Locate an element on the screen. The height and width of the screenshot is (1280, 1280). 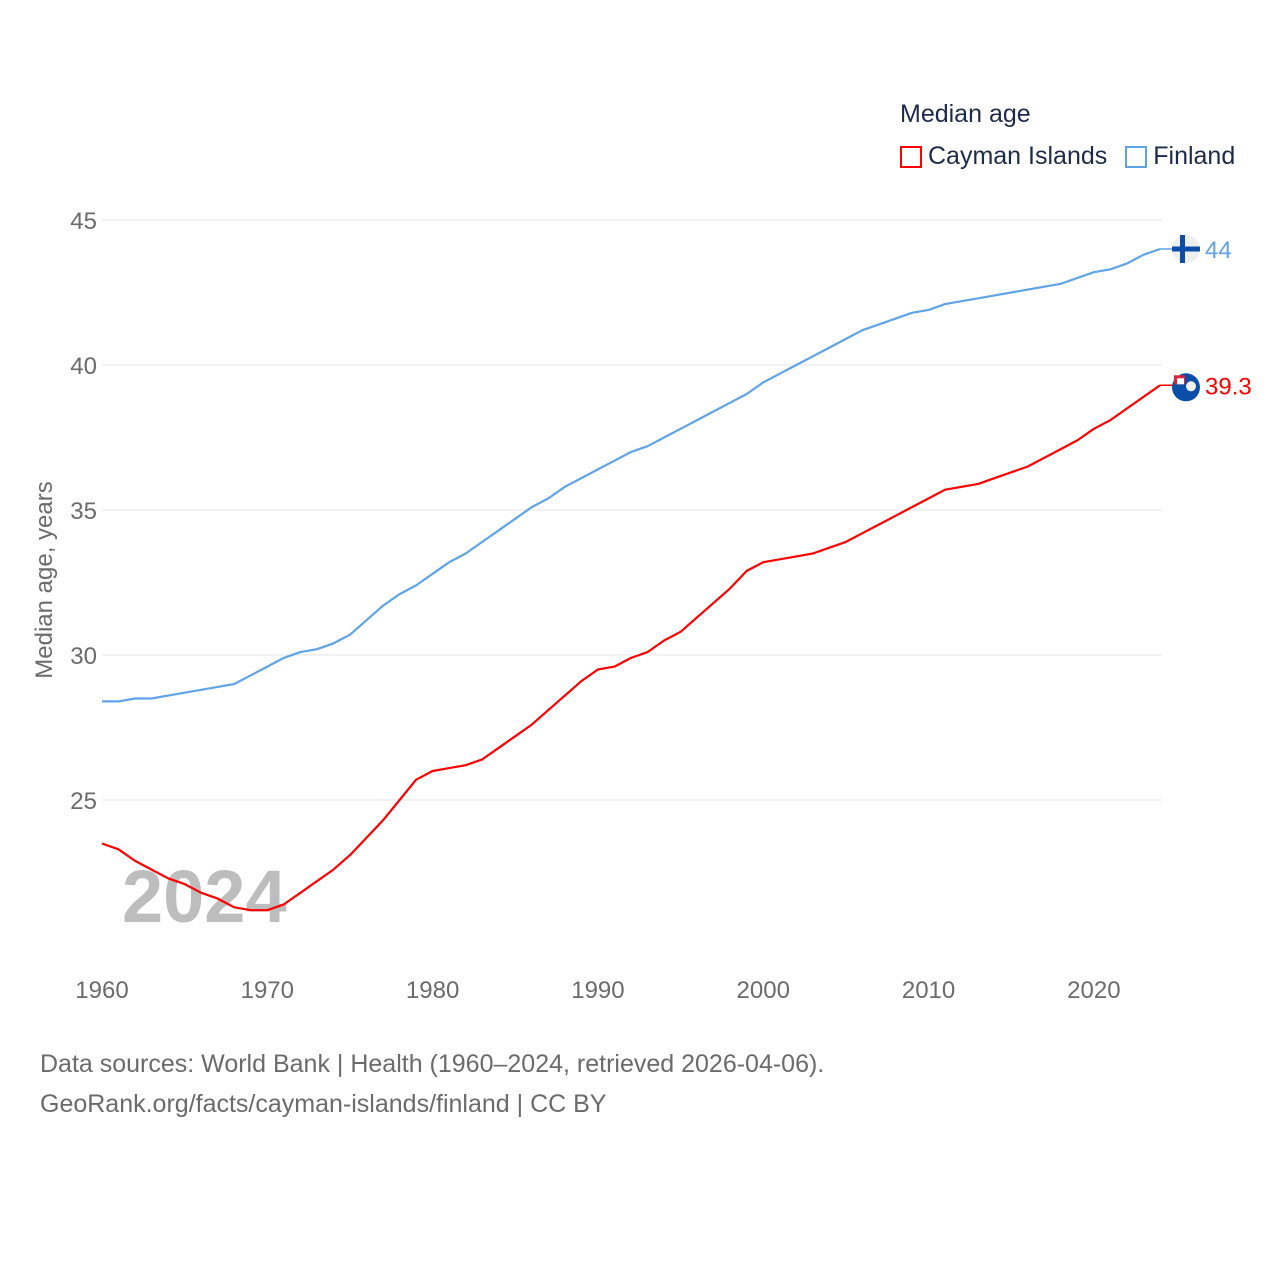
y-axis-label: Median age, years is located at coordinates (44, 579).